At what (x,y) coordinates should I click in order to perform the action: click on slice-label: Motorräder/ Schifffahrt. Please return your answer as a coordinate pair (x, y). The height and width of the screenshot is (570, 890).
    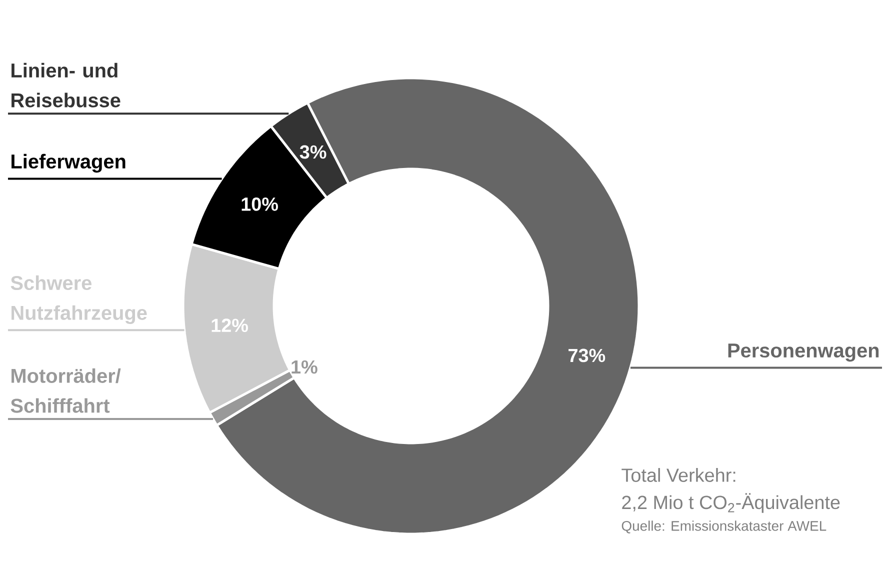
    Looking at the image, I should click on (65, 390).